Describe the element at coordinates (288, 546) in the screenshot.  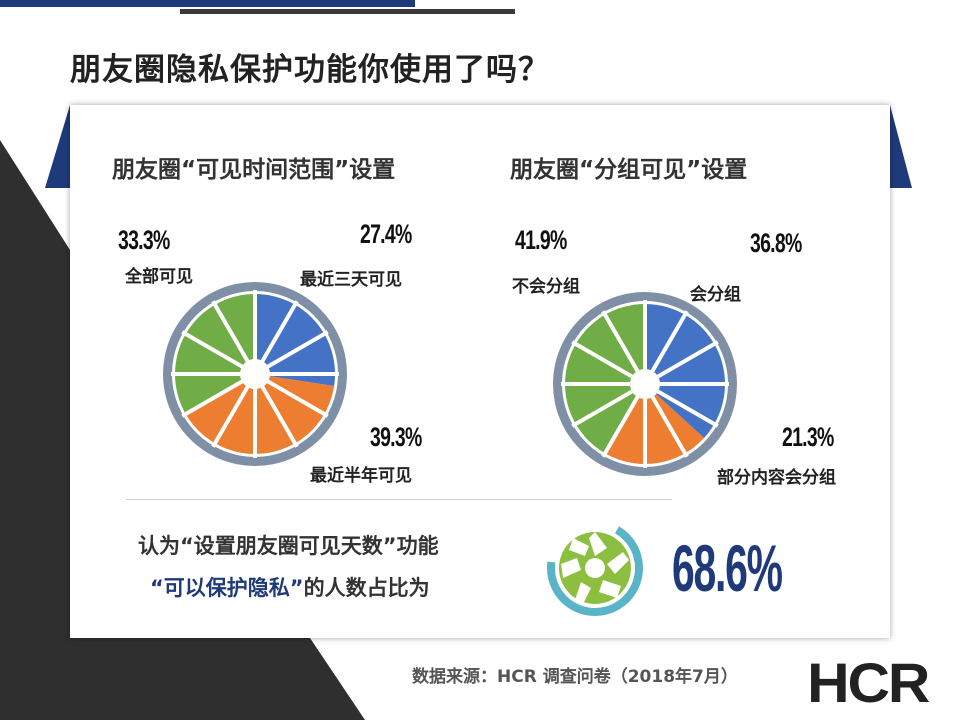
I see `summary-line-1: 认为“设置朋友圈可见天数”功能` at that location.